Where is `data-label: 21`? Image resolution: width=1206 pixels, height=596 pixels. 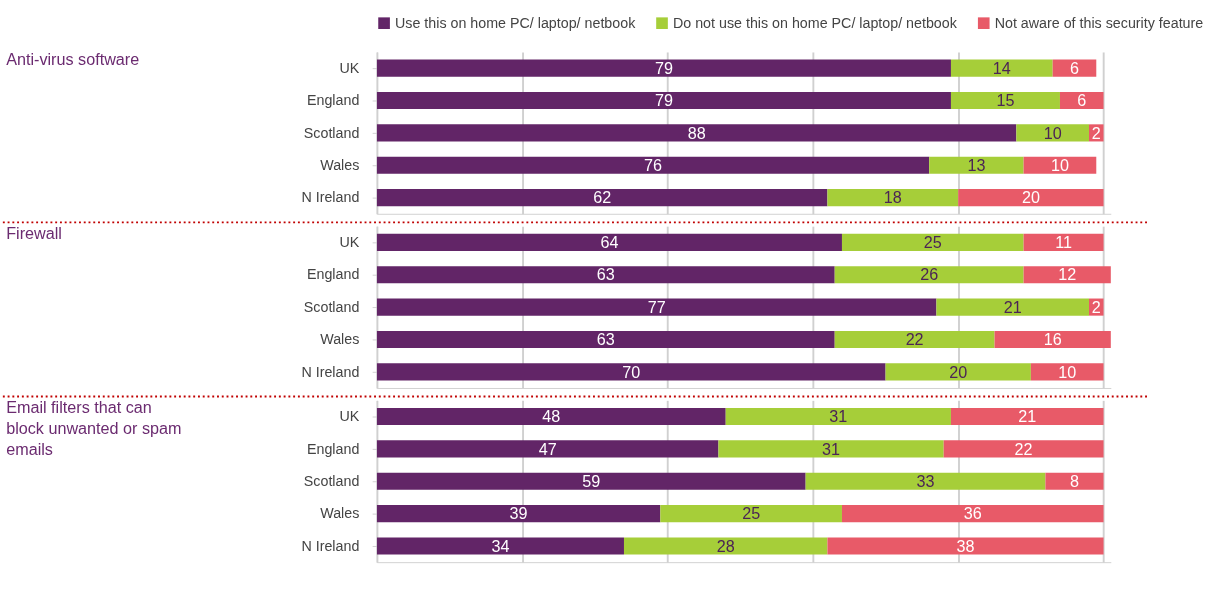 data-label: 21 is located at coordinates (1027, 416).